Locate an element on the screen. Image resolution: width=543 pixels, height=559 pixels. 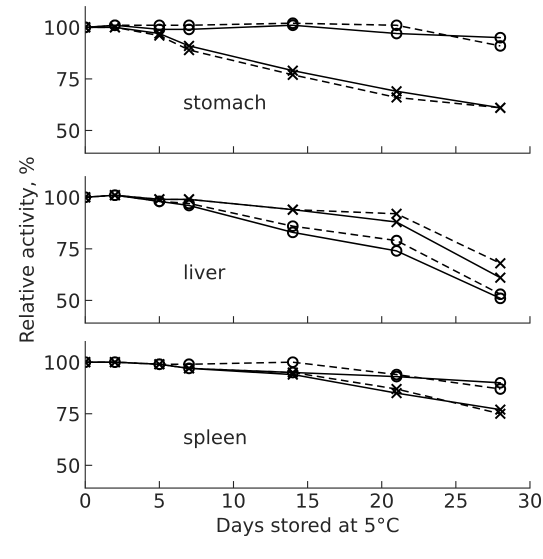
x-axis-title: Days stored at 5°C is located at coordinates (308, 526).